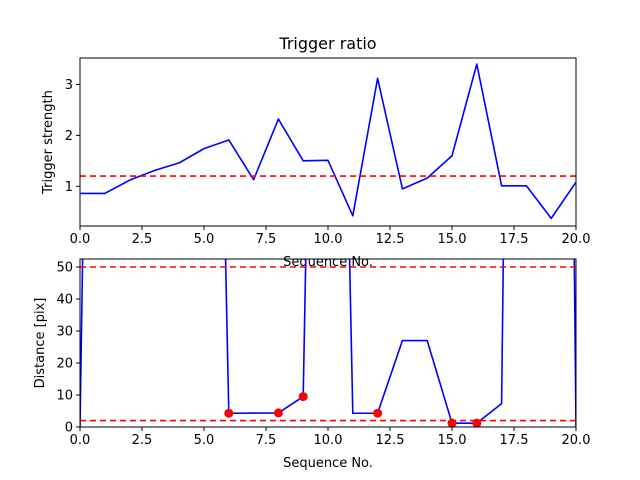 This screenshot has width=640, height=480. What do you see at coordinates (69, 187) in the screenshot?
I see `y-tick-label: 1` at bounding box center [69, 187].